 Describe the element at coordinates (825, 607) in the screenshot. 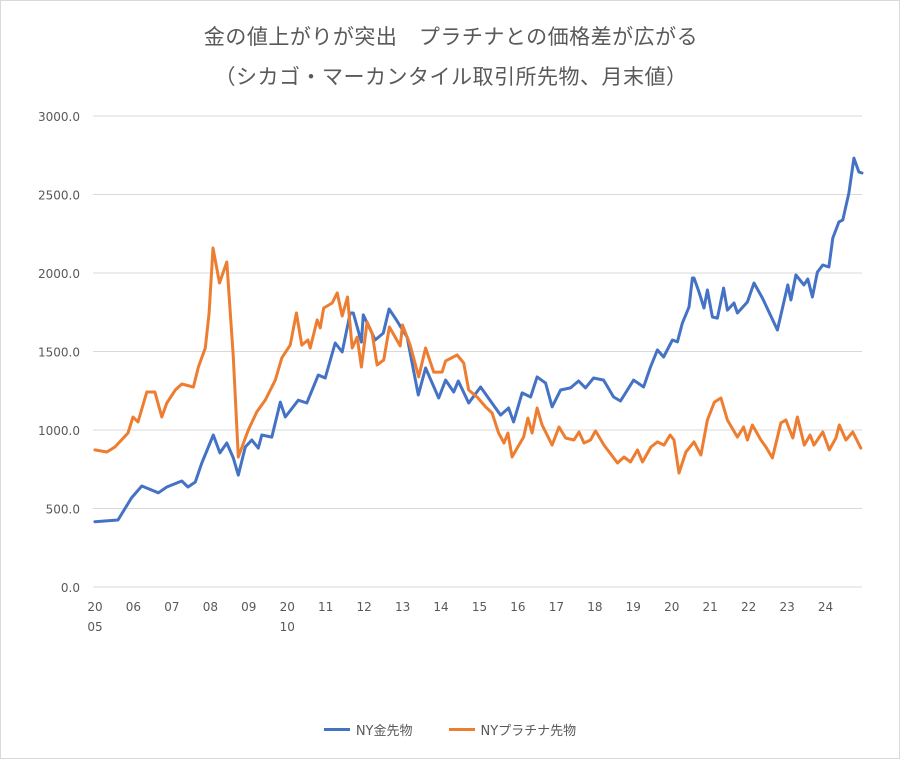

I see `x-tick-label: 24` at that location.